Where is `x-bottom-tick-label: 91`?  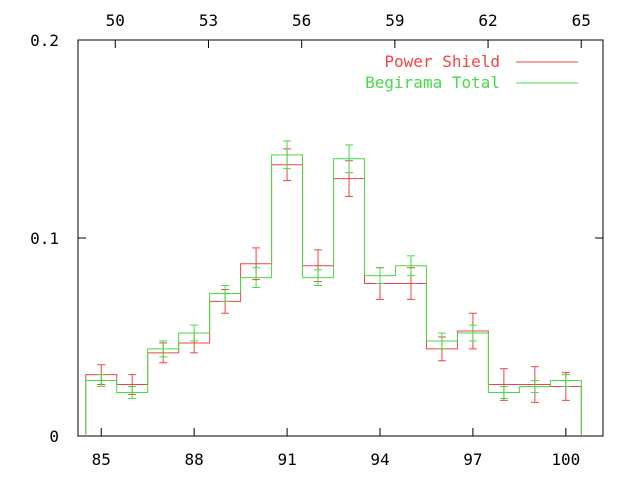
x-bottom-tick-label: 91 is located at coordinates (286, 459).